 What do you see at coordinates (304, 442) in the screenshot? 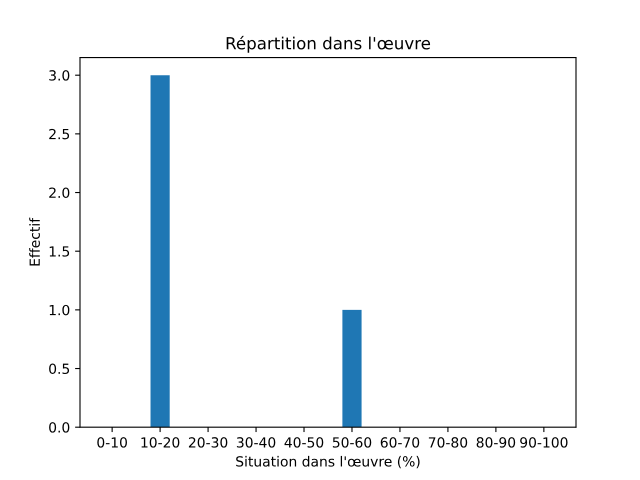
I see `x-tick-label: 40-50` at bounding box center [304, 442].